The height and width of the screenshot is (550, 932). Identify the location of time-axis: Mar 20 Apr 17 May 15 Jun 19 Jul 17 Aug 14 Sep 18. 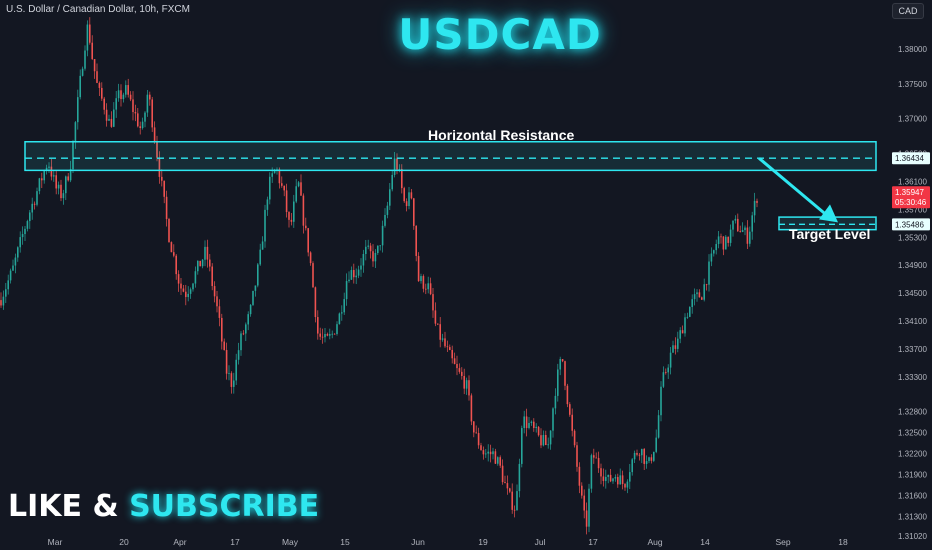
(448, 542).